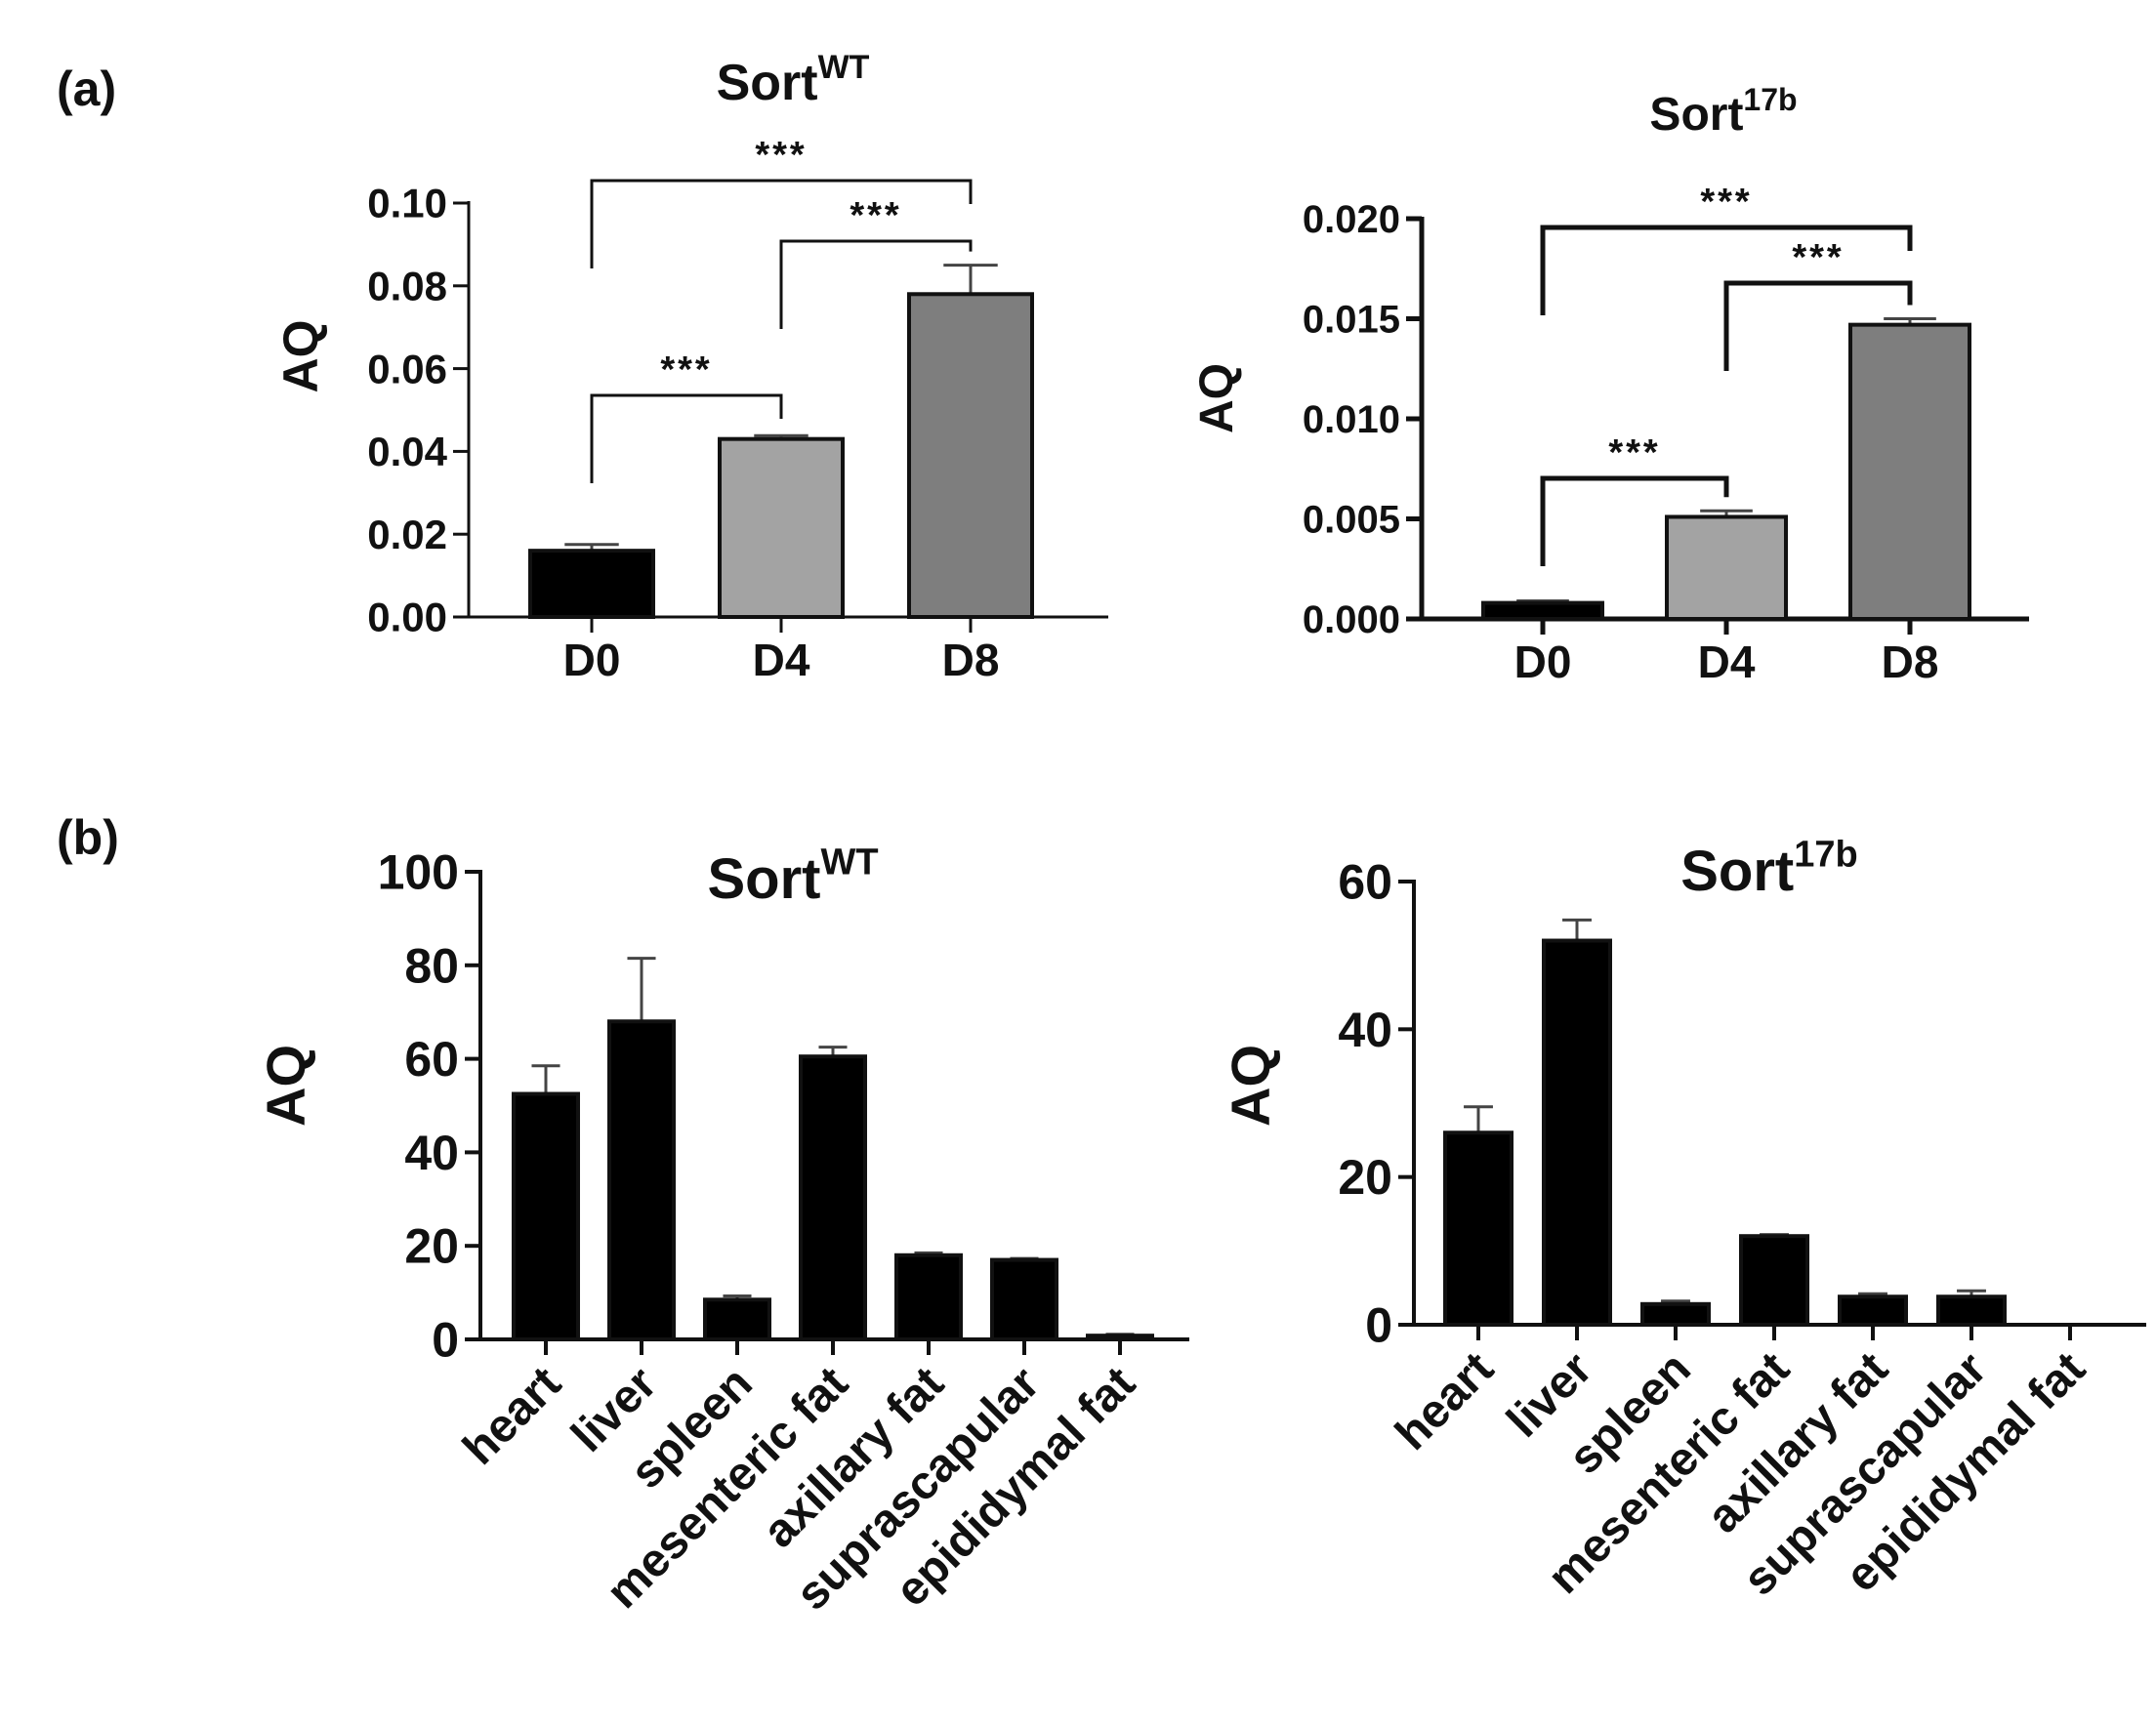 The image size is (2156, 1725). What do you see at coordinates (1351, 219) in the screenshot?
I see `y-tick-label: 0.020` at bounding box center [1351, 219].